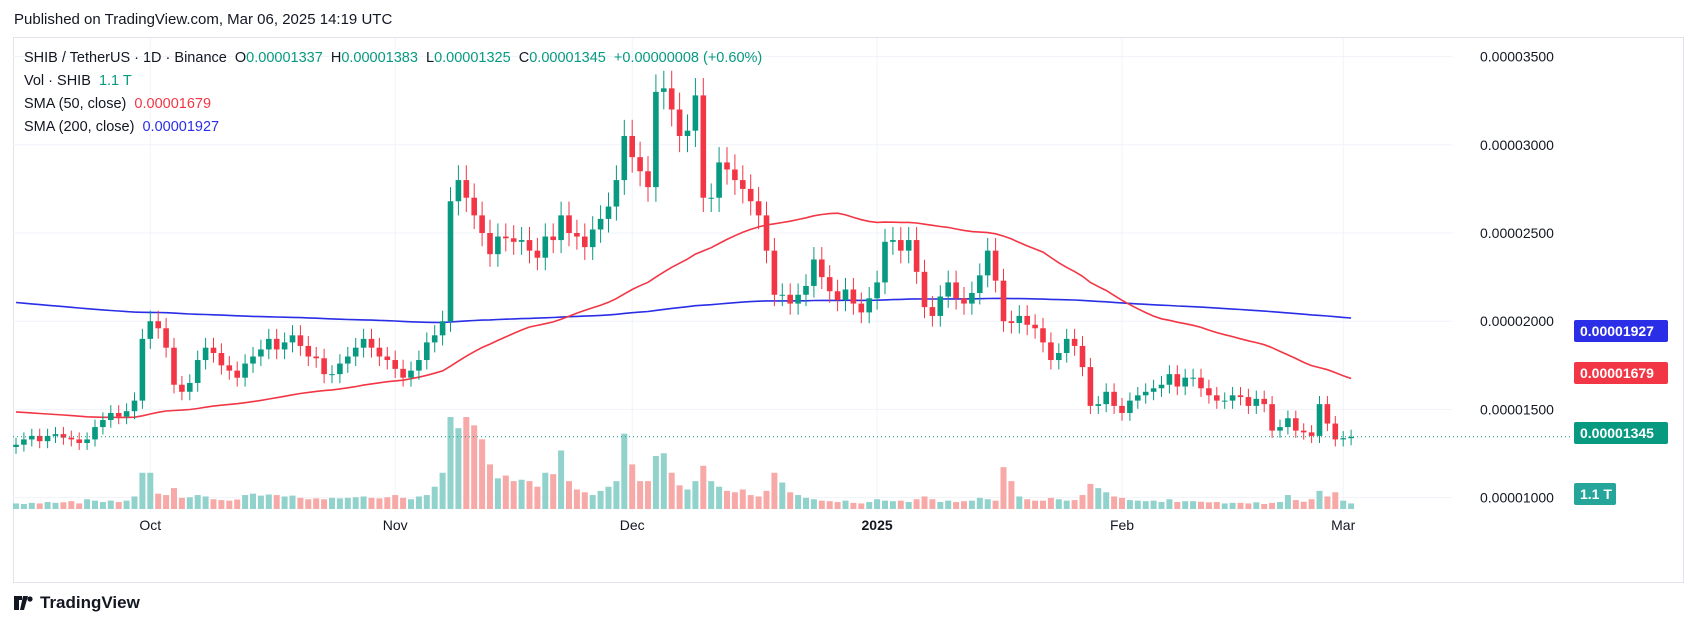  What do you see at coordinates (1122, 525) in the screenshot?
I see `x-tick-label: Feb` at bounding box center [1122, 525].